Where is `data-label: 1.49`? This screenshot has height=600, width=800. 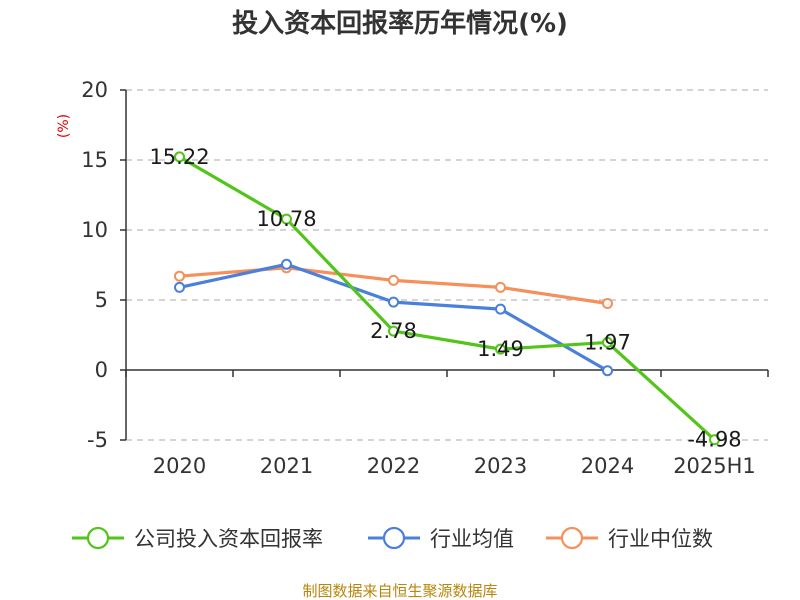
data-label: 1.49 is located at coordinates (500, 349).